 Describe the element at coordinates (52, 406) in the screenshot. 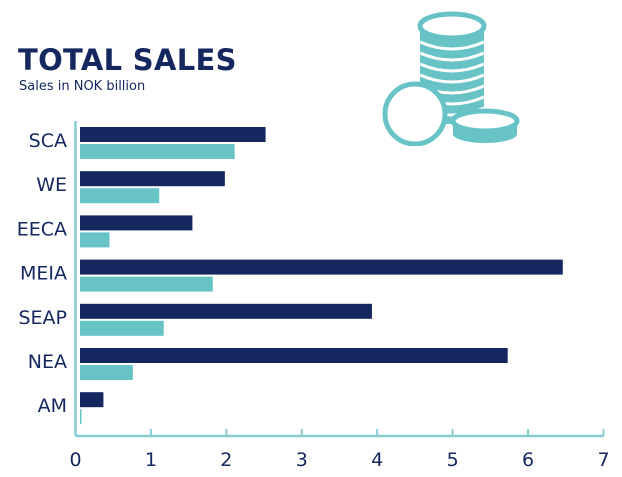

I see `category-label: AM` at that location.